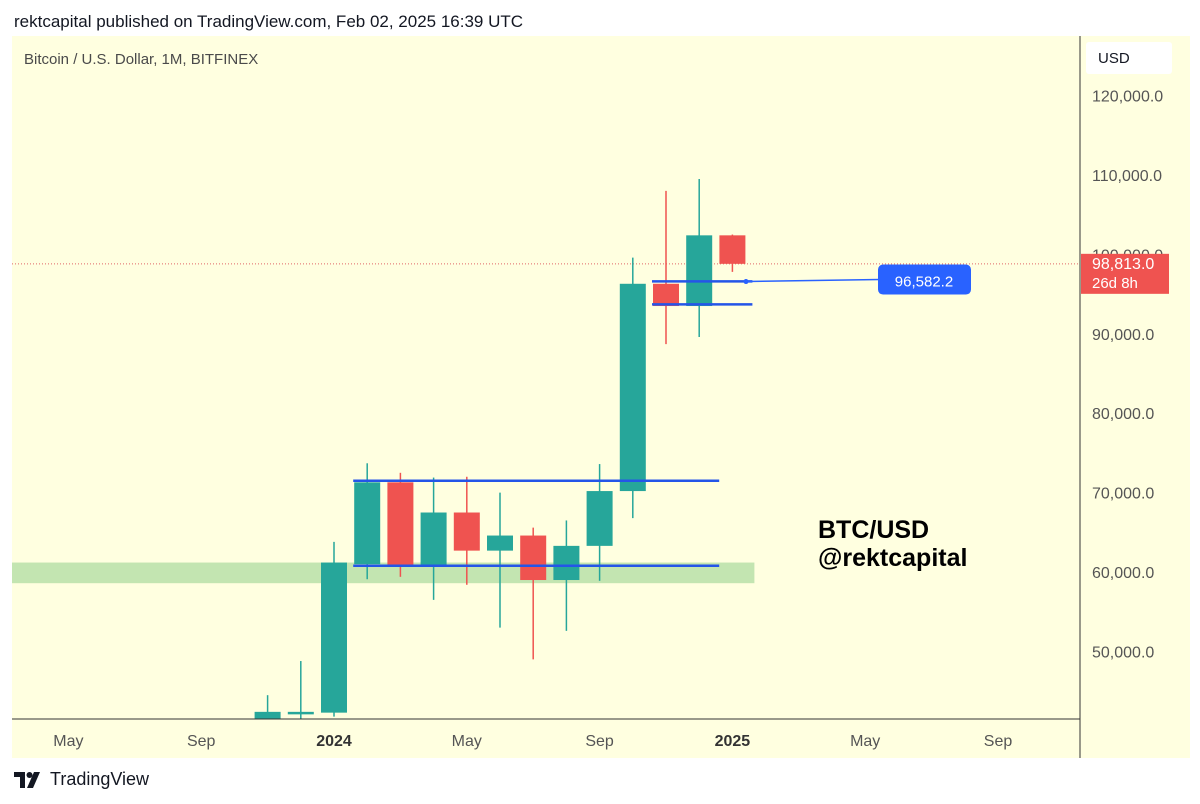 The height and width of the screenshot is (804, 1200). I want to click on price-tick-label: 50,000.0, so click(1123, 652).